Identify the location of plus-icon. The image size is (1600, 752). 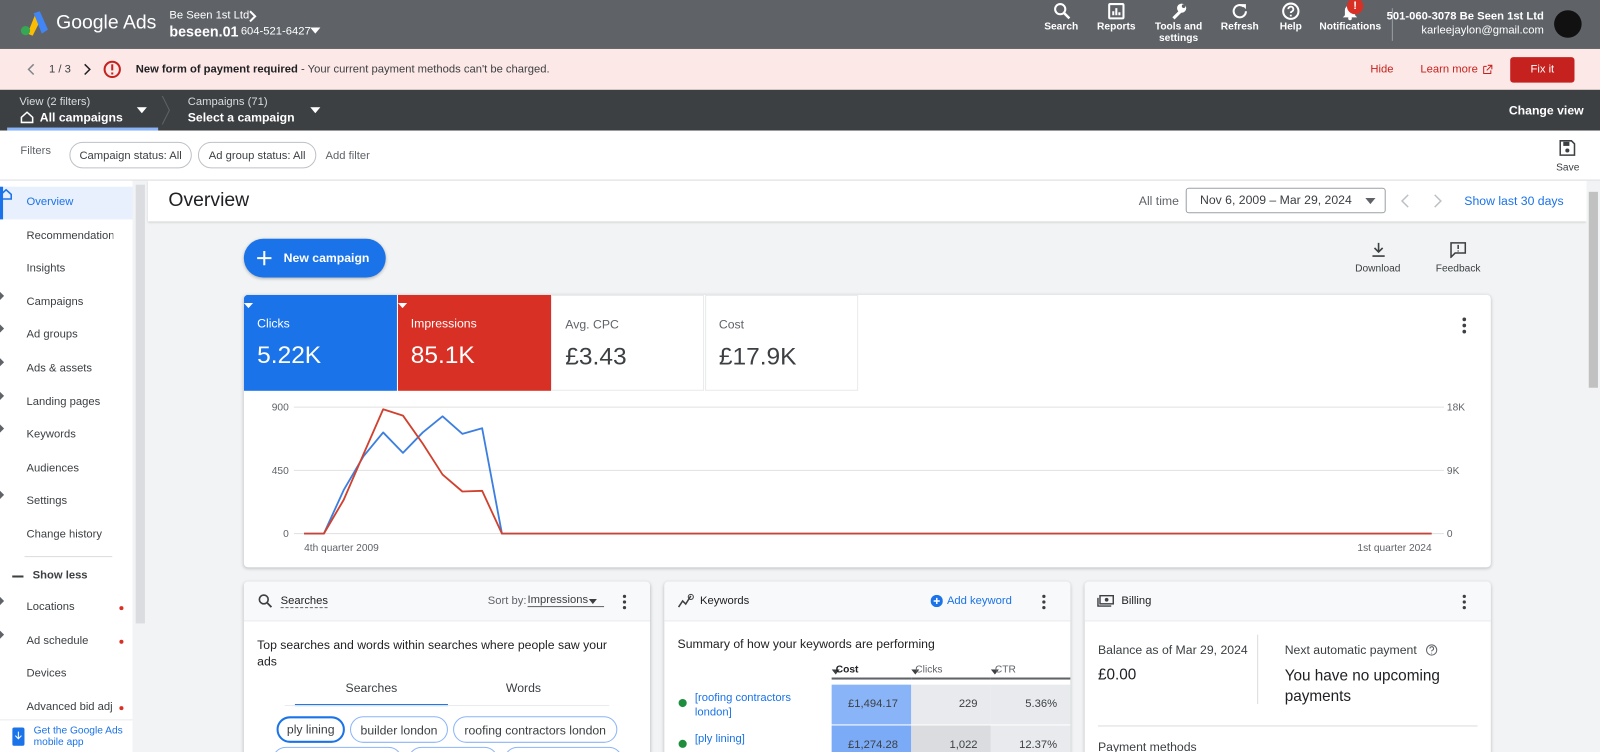
(264, 258).